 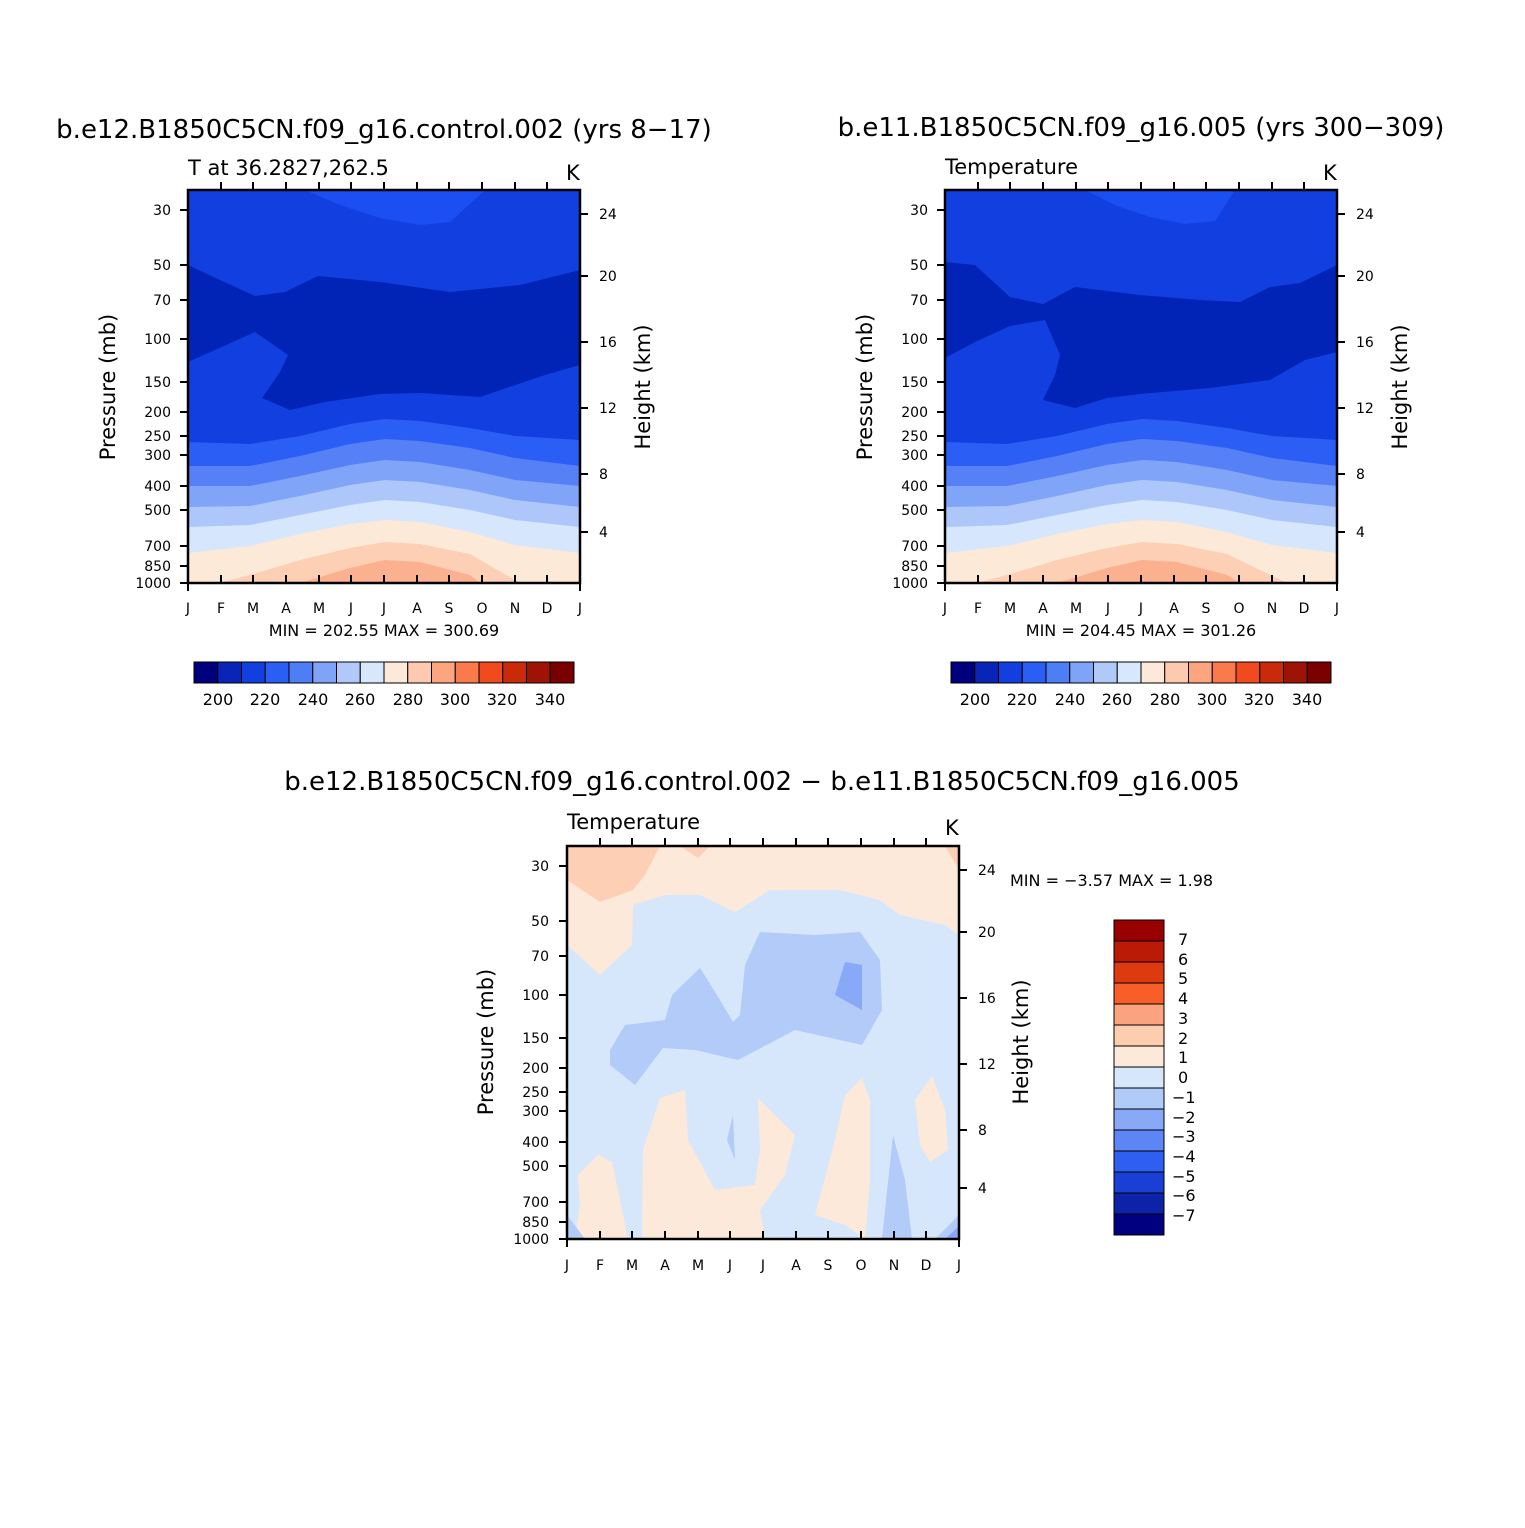 I want to click on x-axis: J F M A M J J A S O N D J, so click(x=1140, y=609).